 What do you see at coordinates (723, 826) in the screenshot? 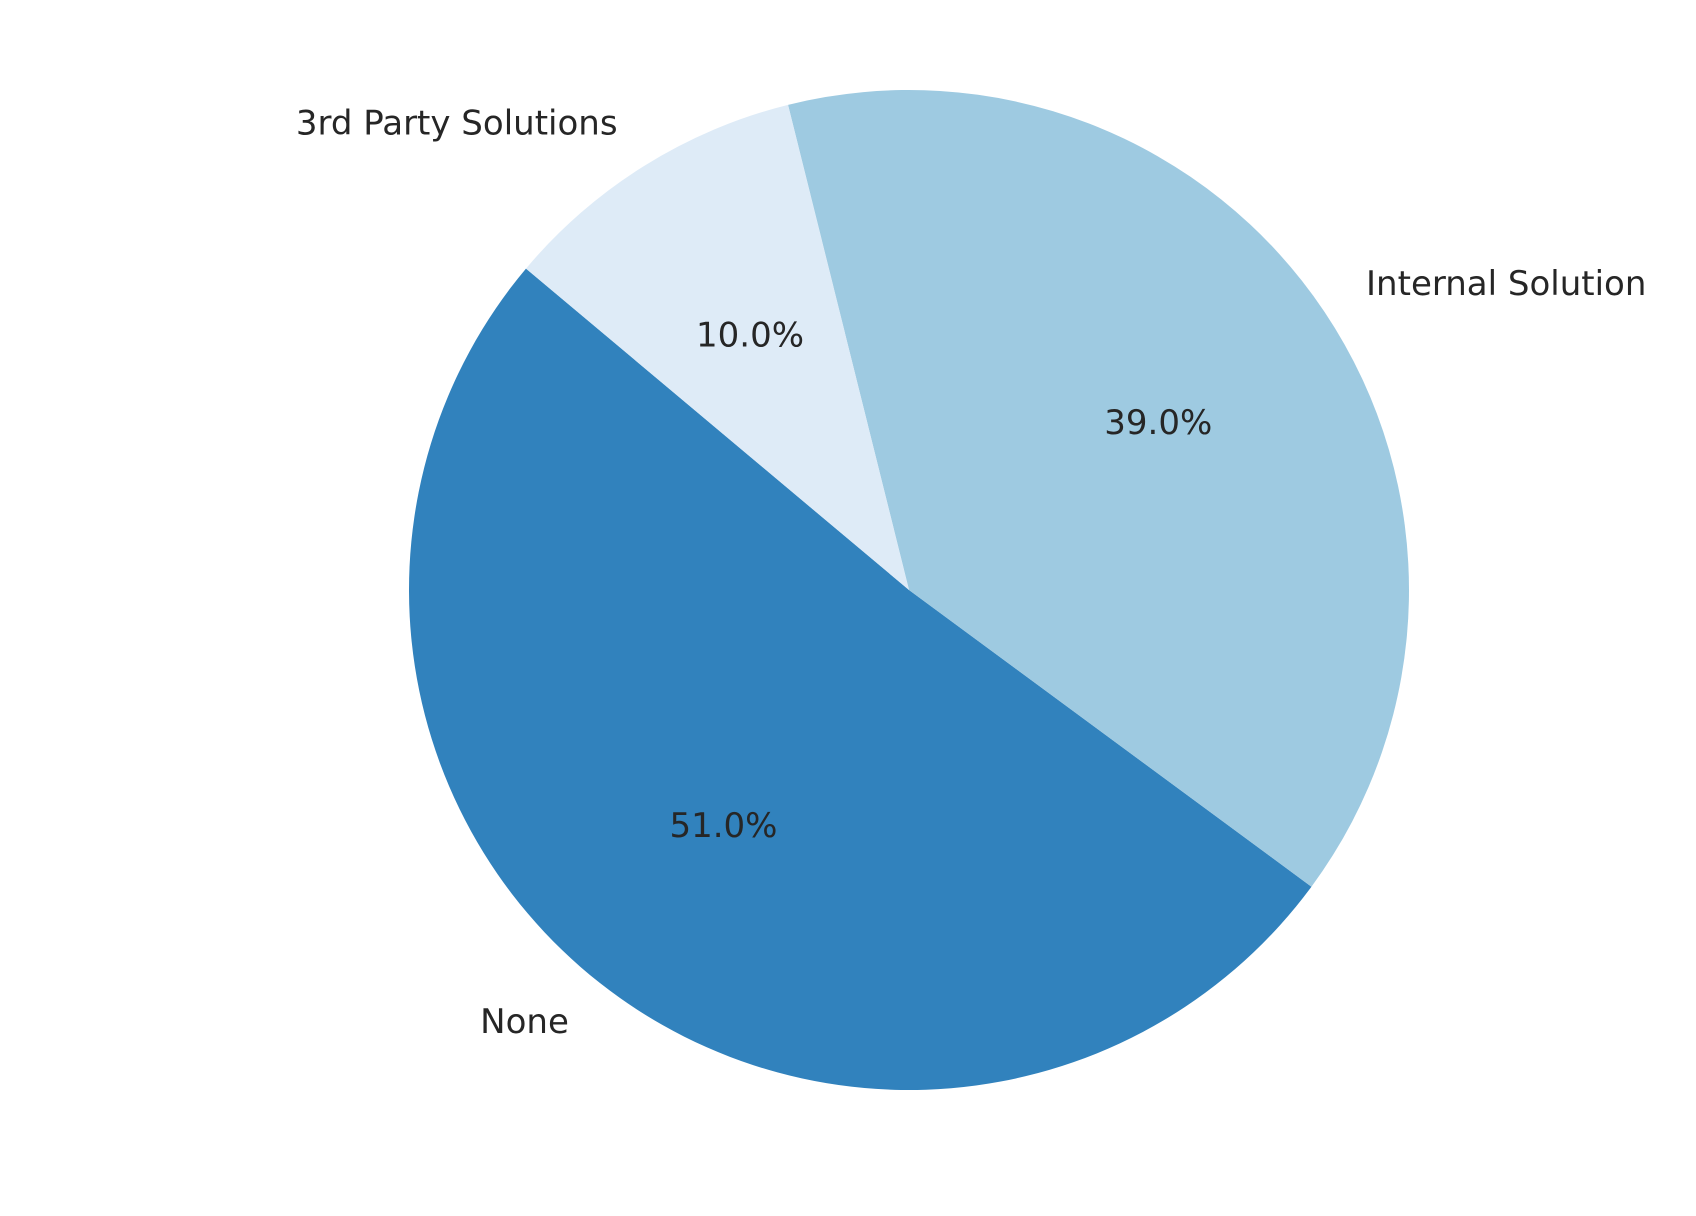
I see `pie-pct-label-none: 51.0%` at bounding box center [723, 826].